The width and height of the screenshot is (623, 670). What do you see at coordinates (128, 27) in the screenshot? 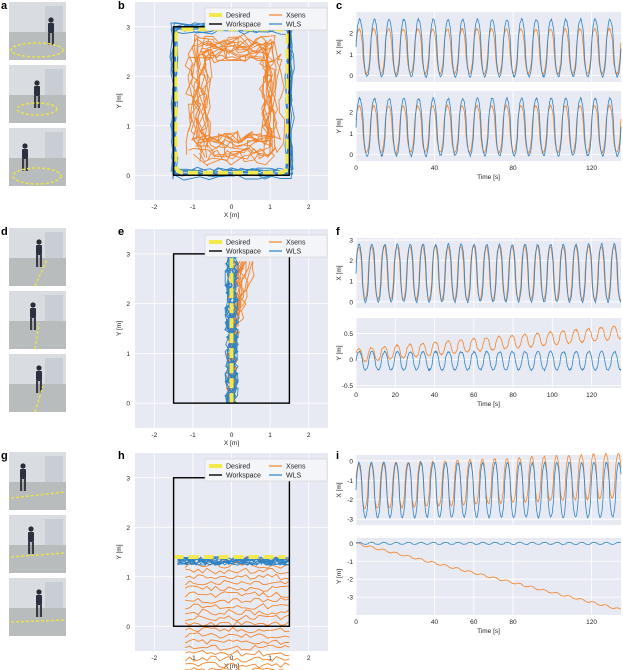
I see `y-tick-label: 3` at bounding box center [128, 27].